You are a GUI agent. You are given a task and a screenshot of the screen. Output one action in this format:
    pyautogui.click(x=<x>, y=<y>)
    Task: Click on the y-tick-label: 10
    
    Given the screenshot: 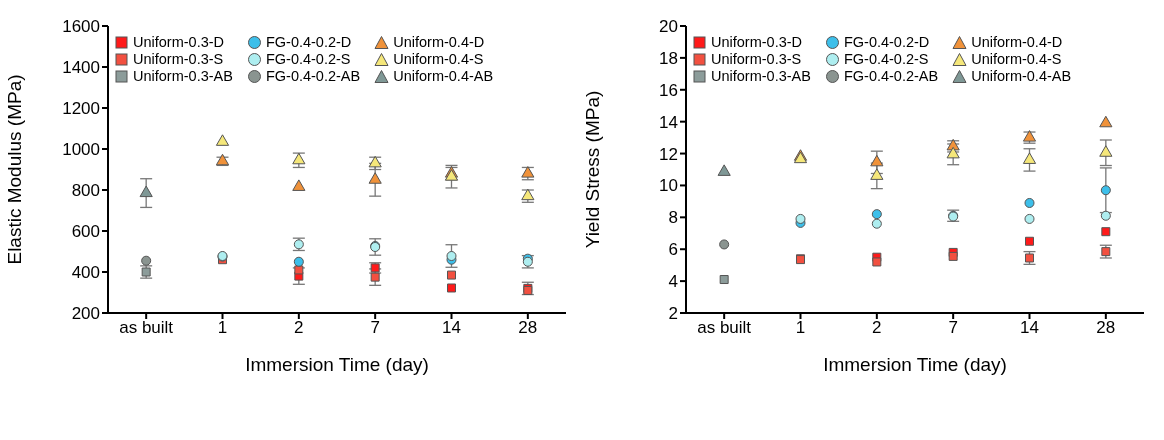 What is the action you would take?
    pyautogui.click(x=668, y=186)
    